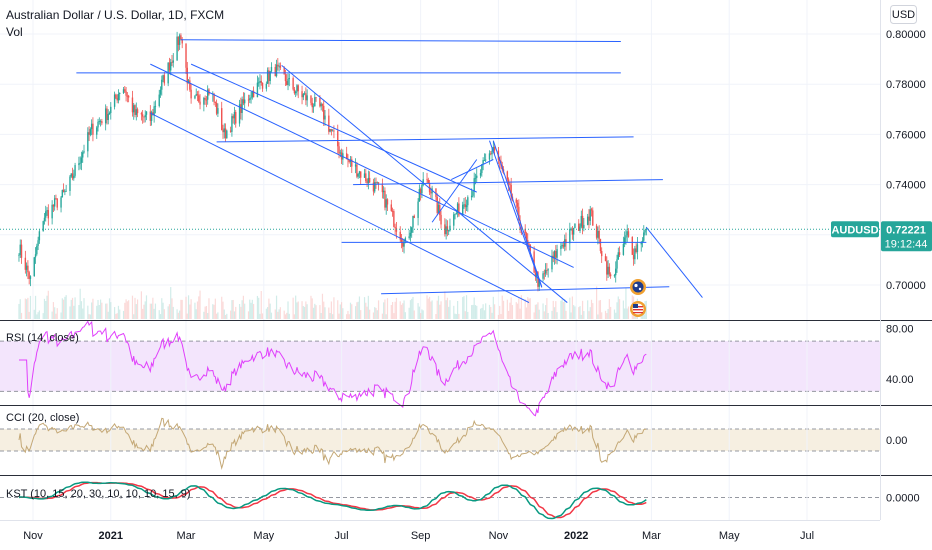 This screenshot has height=550, width=932. I want to click on currency-button: USD, so click(903, 14).